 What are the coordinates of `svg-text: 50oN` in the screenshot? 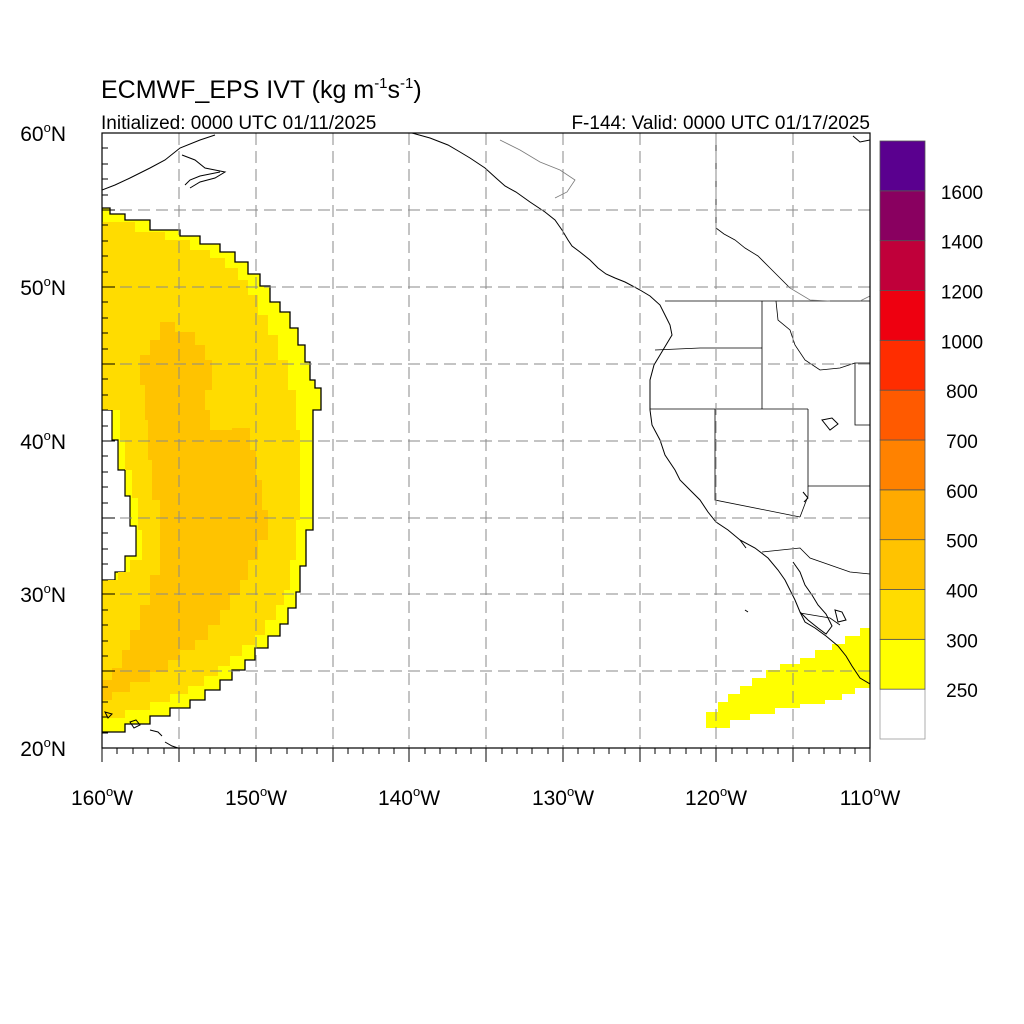 It's located at (43, 287).